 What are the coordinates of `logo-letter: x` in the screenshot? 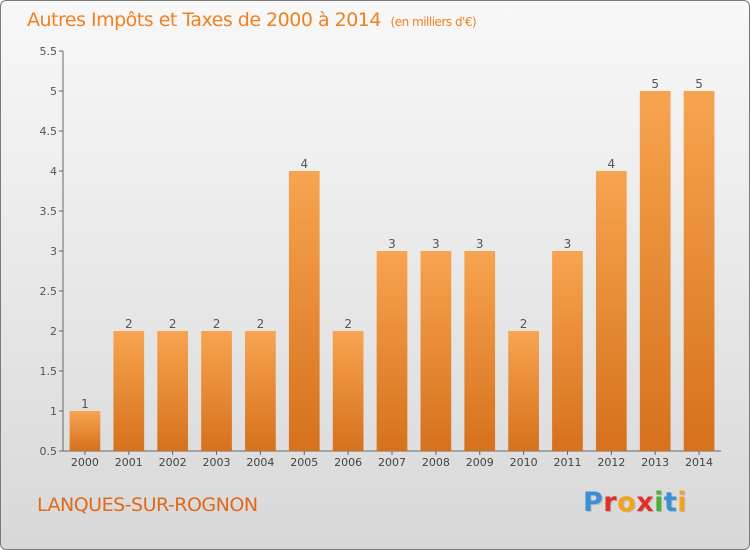 It's located at (645, 502).